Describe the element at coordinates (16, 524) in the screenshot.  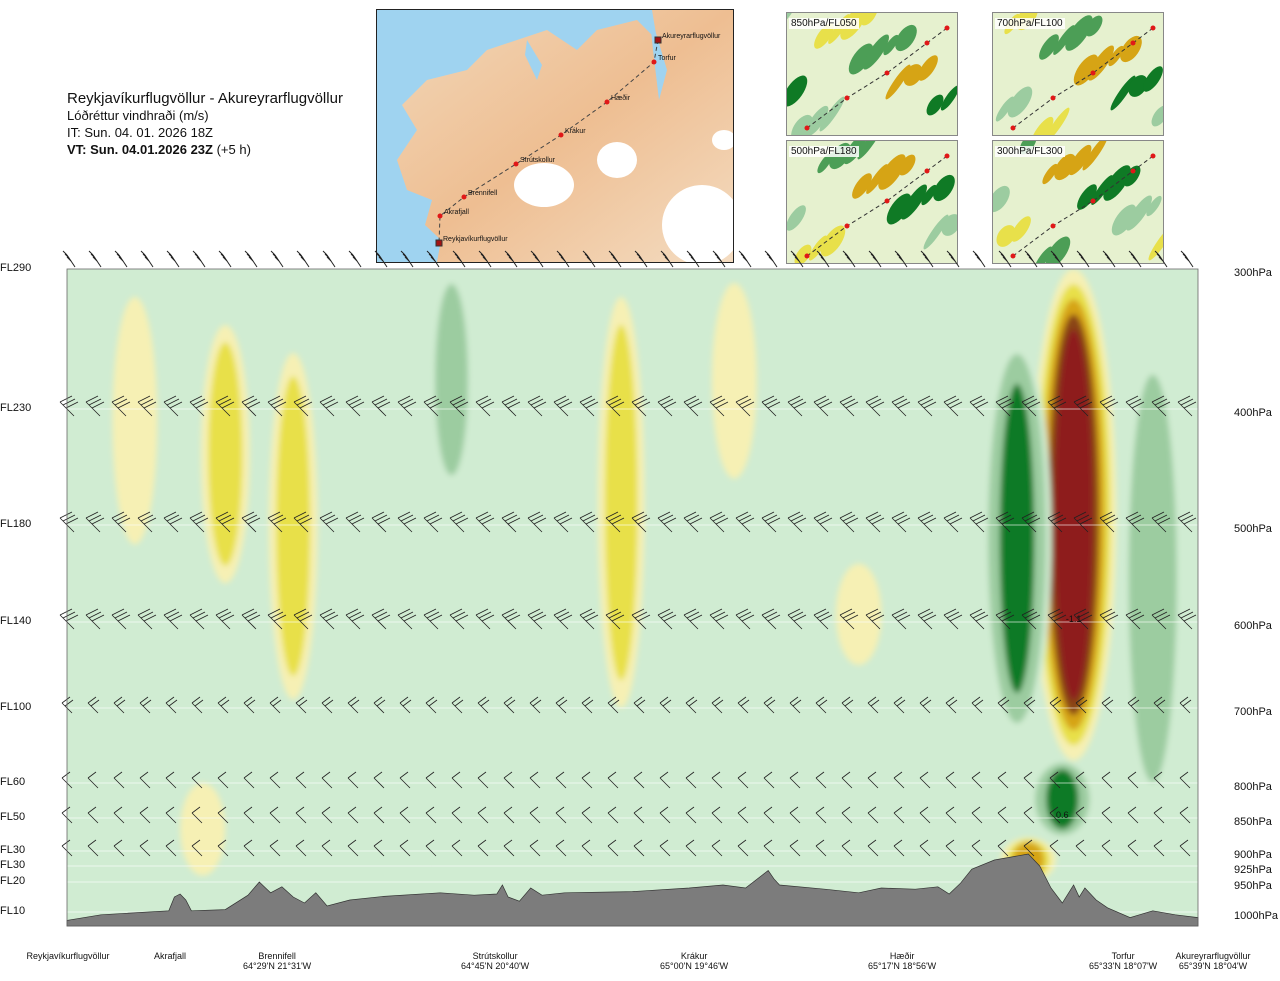
I see `flight-level-label: FL180` at that location.